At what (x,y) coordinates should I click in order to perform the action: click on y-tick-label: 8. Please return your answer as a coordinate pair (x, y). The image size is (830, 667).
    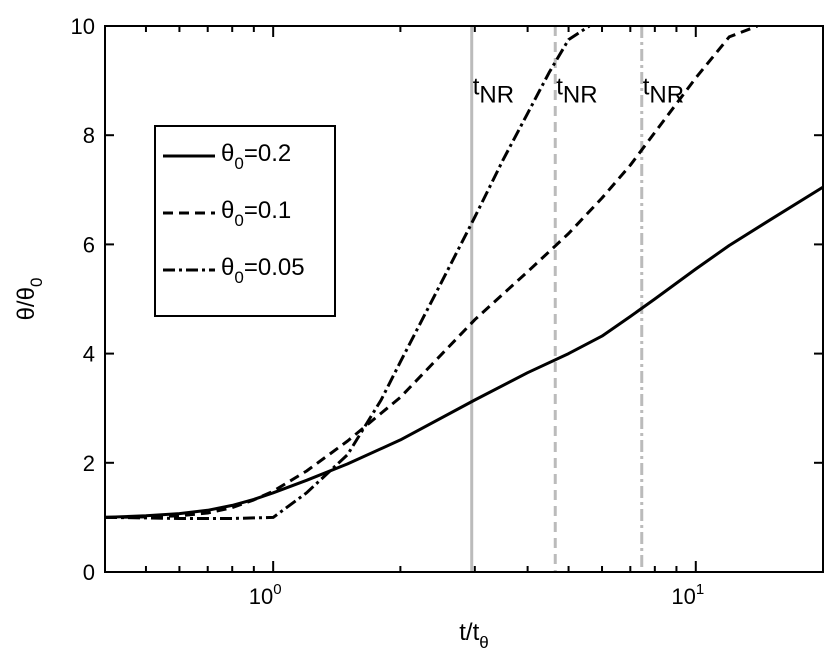
    Looking at the image, I should click on (89, 135).